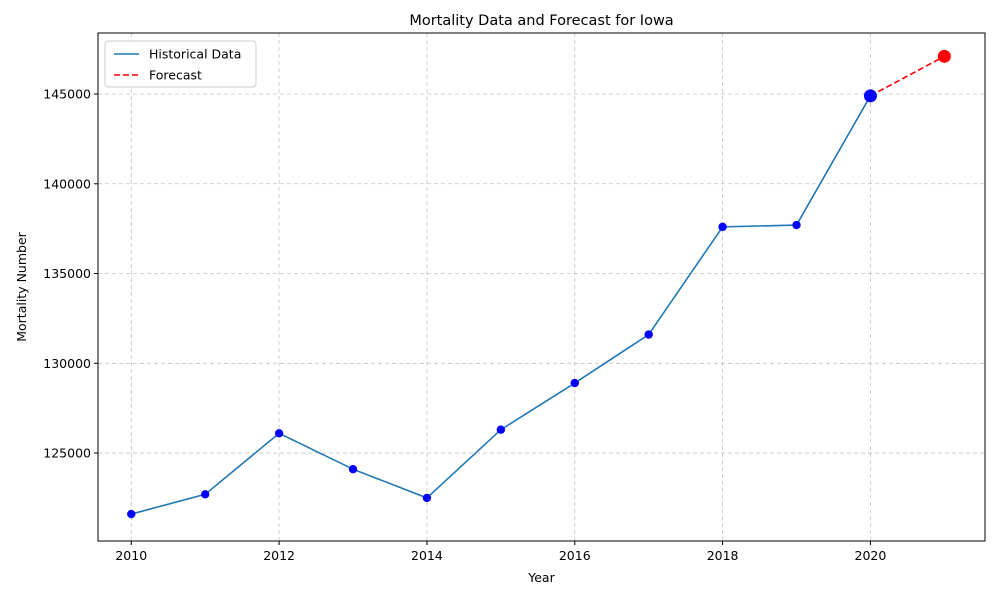  What do you see at coordinates (67, 363) in the screenshot?
I see `y-tick-label: 130000` at bounding box center [67, 363].